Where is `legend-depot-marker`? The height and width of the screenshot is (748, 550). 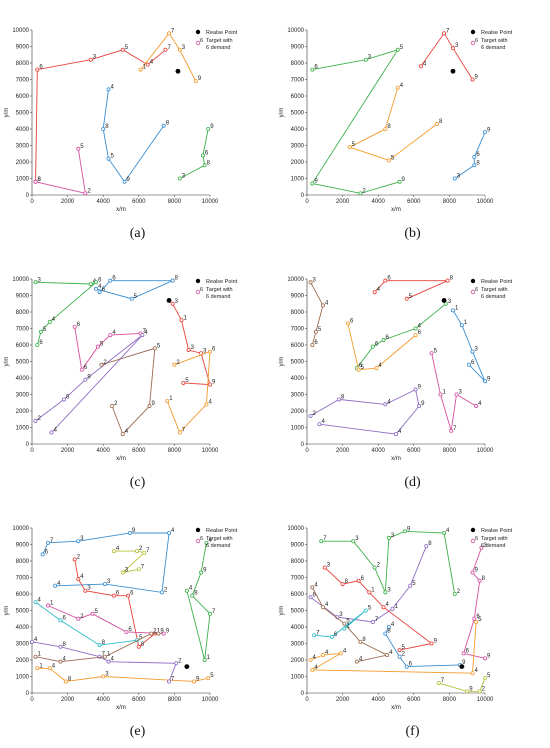 legend-depot-marker is located at coordinates (473, 530).